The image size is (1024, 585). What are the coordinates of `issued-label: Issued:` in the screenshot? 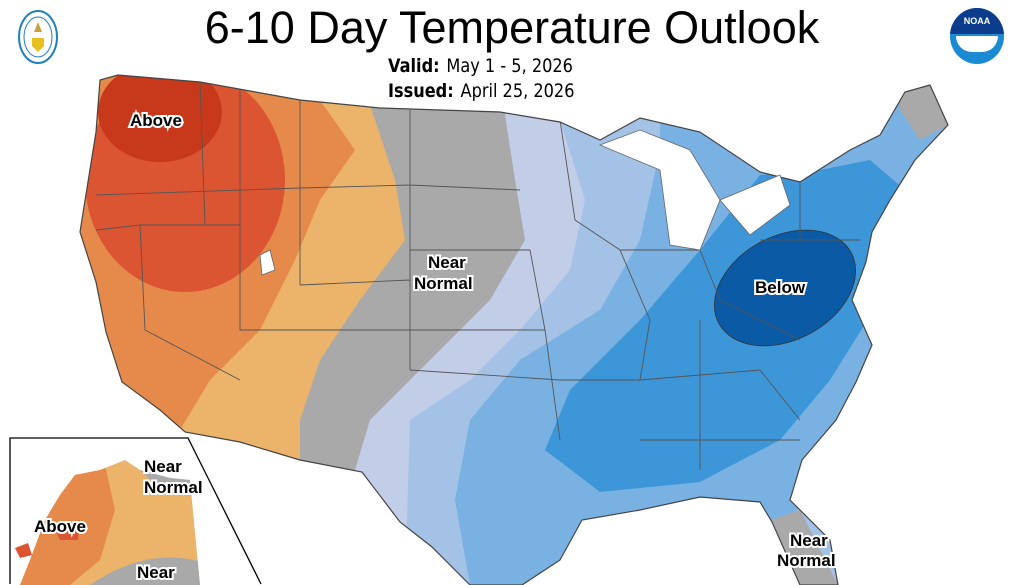 It's located at (421, 91).